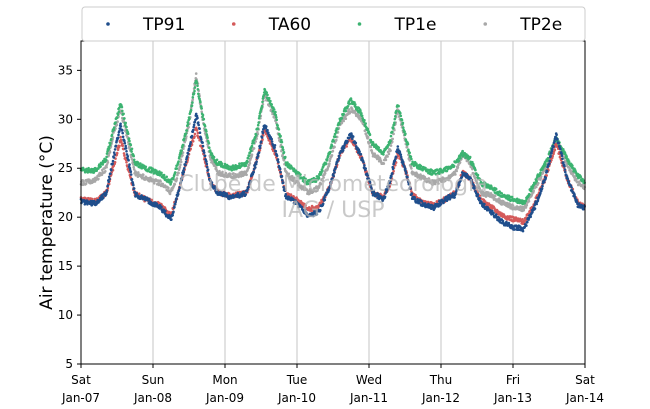 This screenshot has height=409, width=650. I want to click on legend-marker-tp1e, so click(359, 24).